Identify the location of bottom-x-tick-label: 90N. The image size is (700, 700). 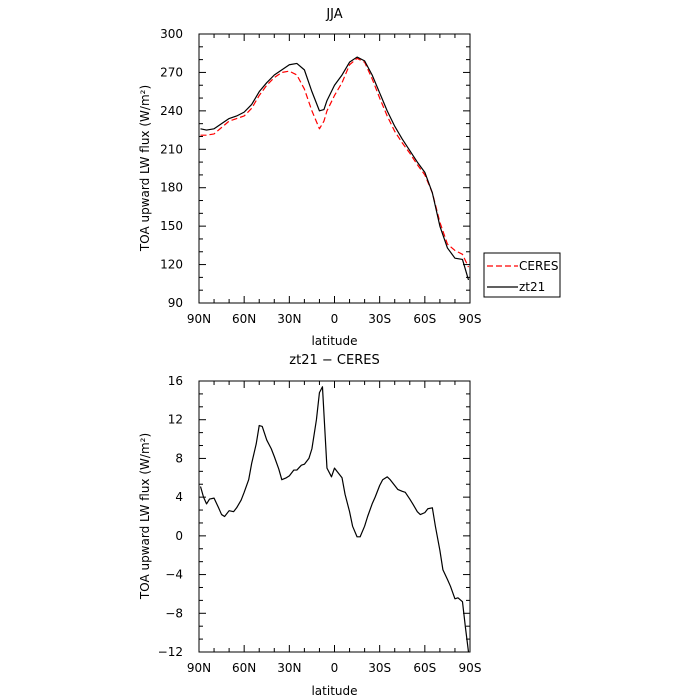
(199, 668).